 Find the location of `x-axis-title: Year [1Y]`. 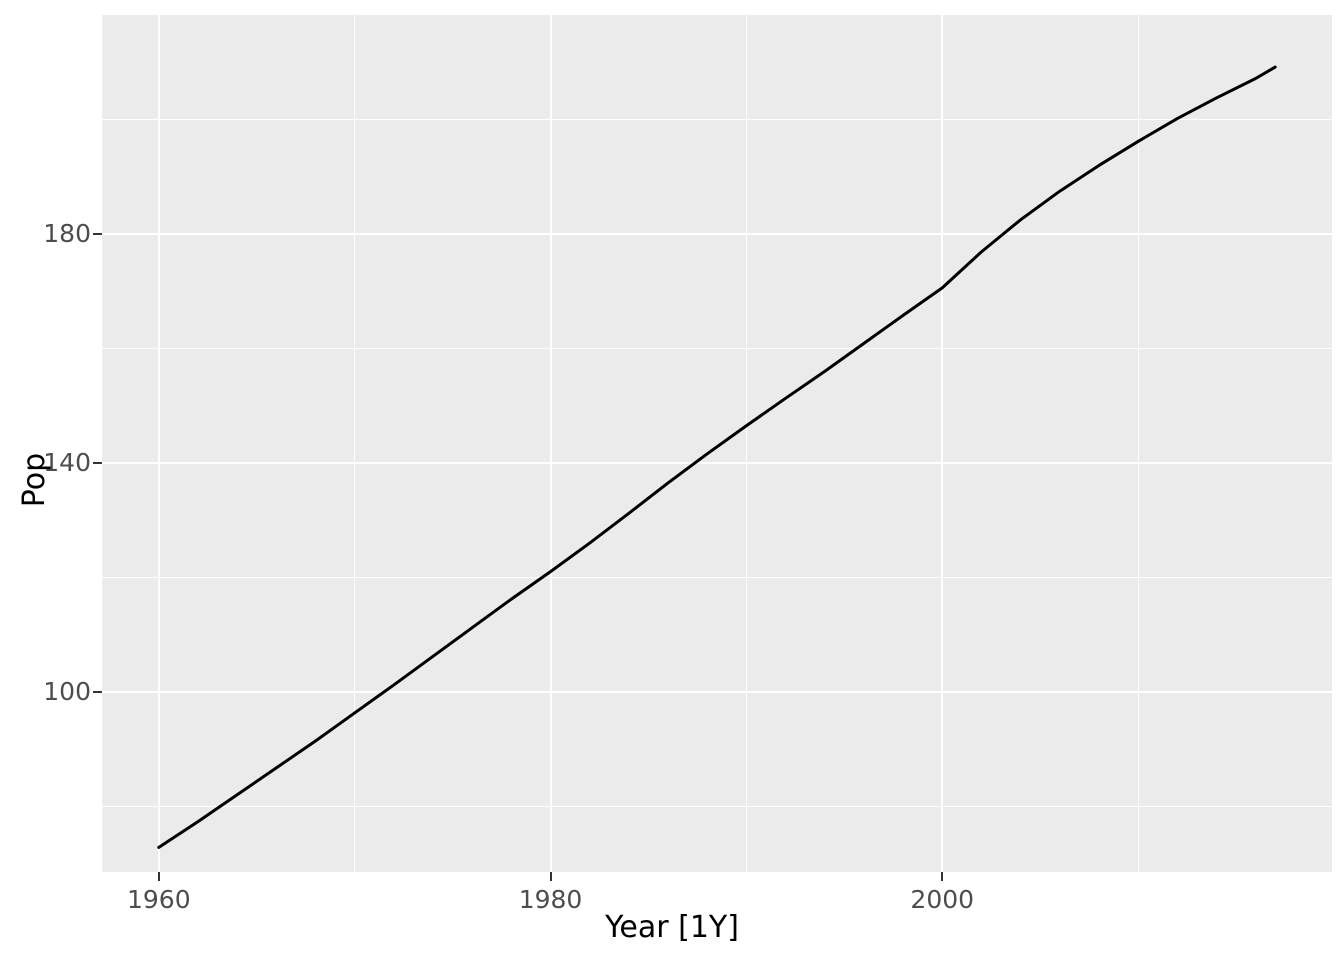

x-axis-title: Year [1Y] is located at coordinates (672, 927).